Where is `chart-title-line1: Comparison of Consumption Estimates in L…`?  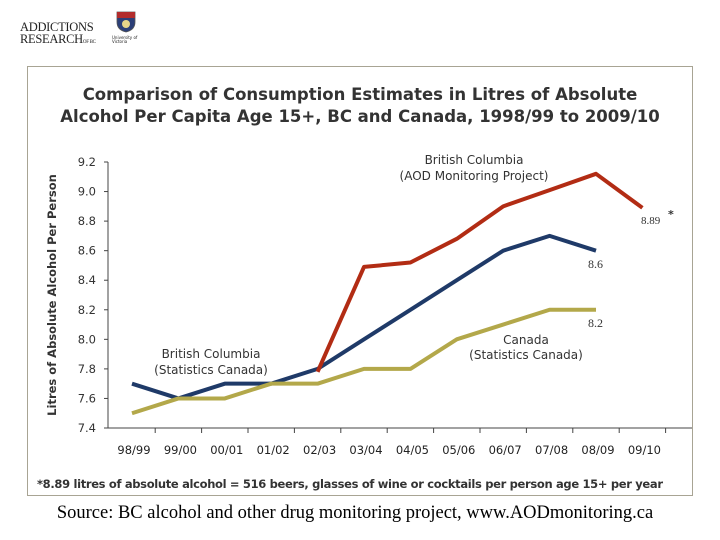 chart-title-line1: Comparison of Consumption Estimates in L… is located at coordinates (360, 94).